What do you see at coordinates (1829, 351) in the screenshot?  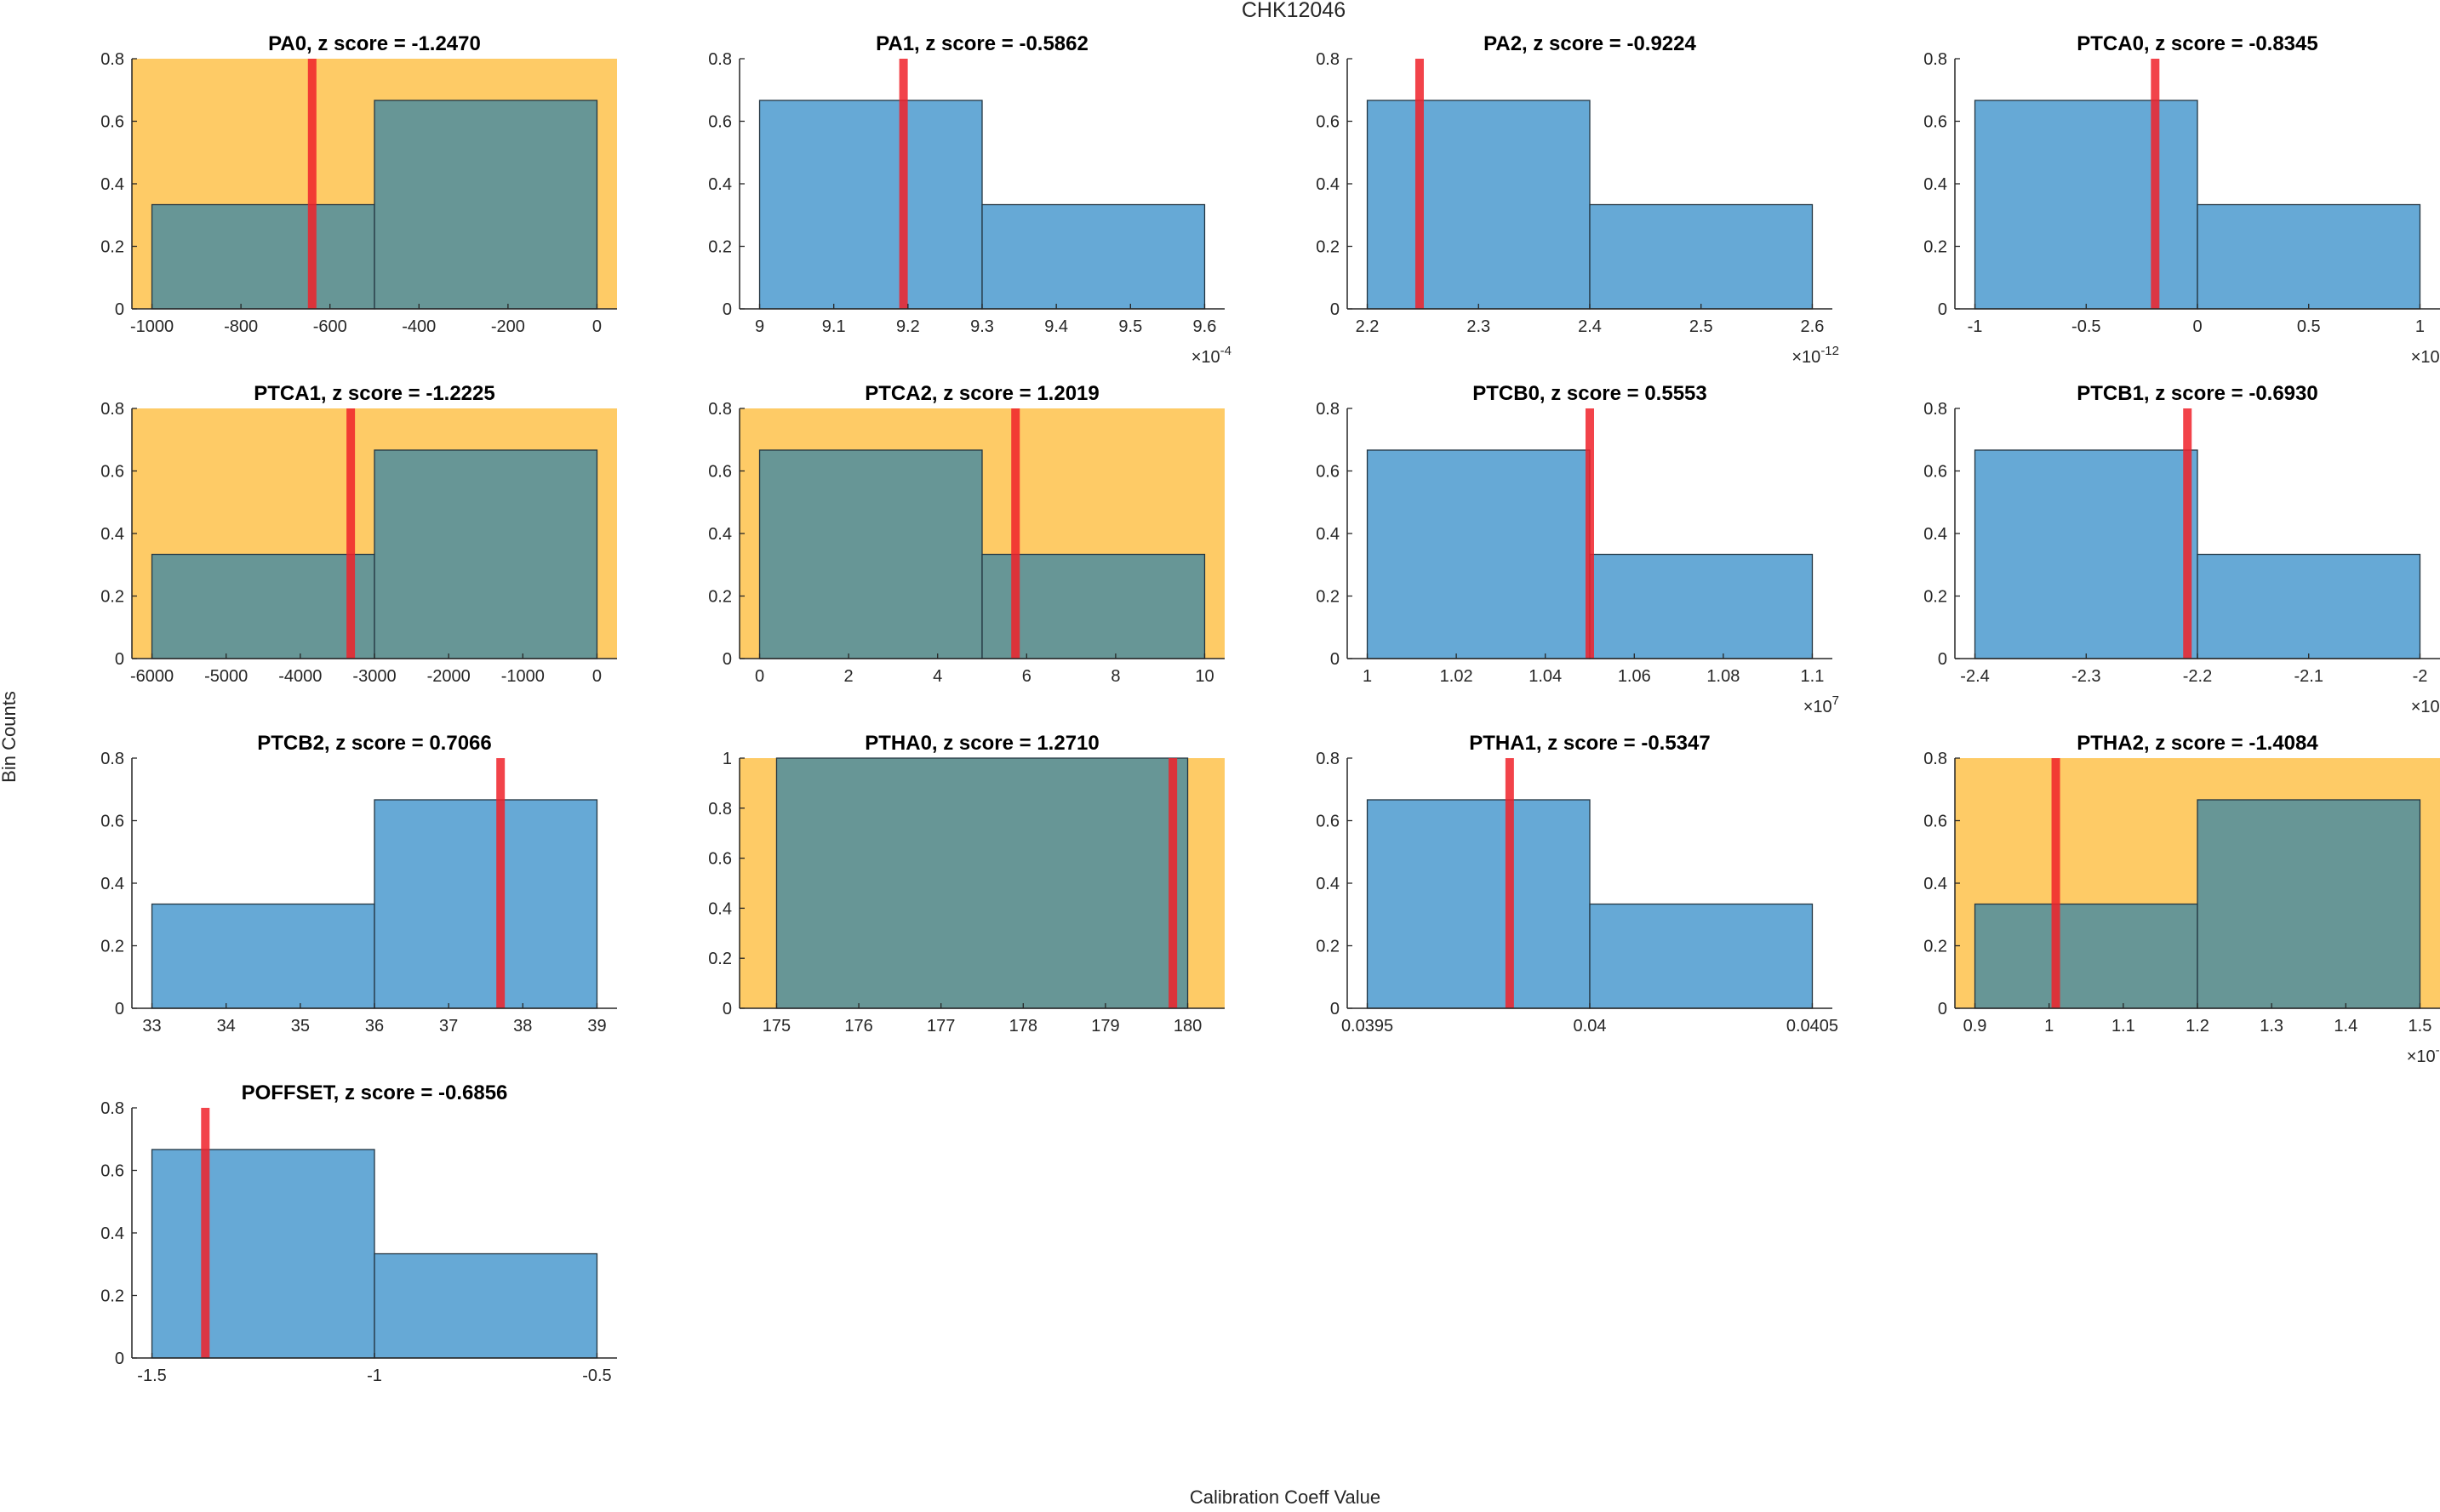 I see `x-exponent-power: -12` at bounding box center [1829, 351].